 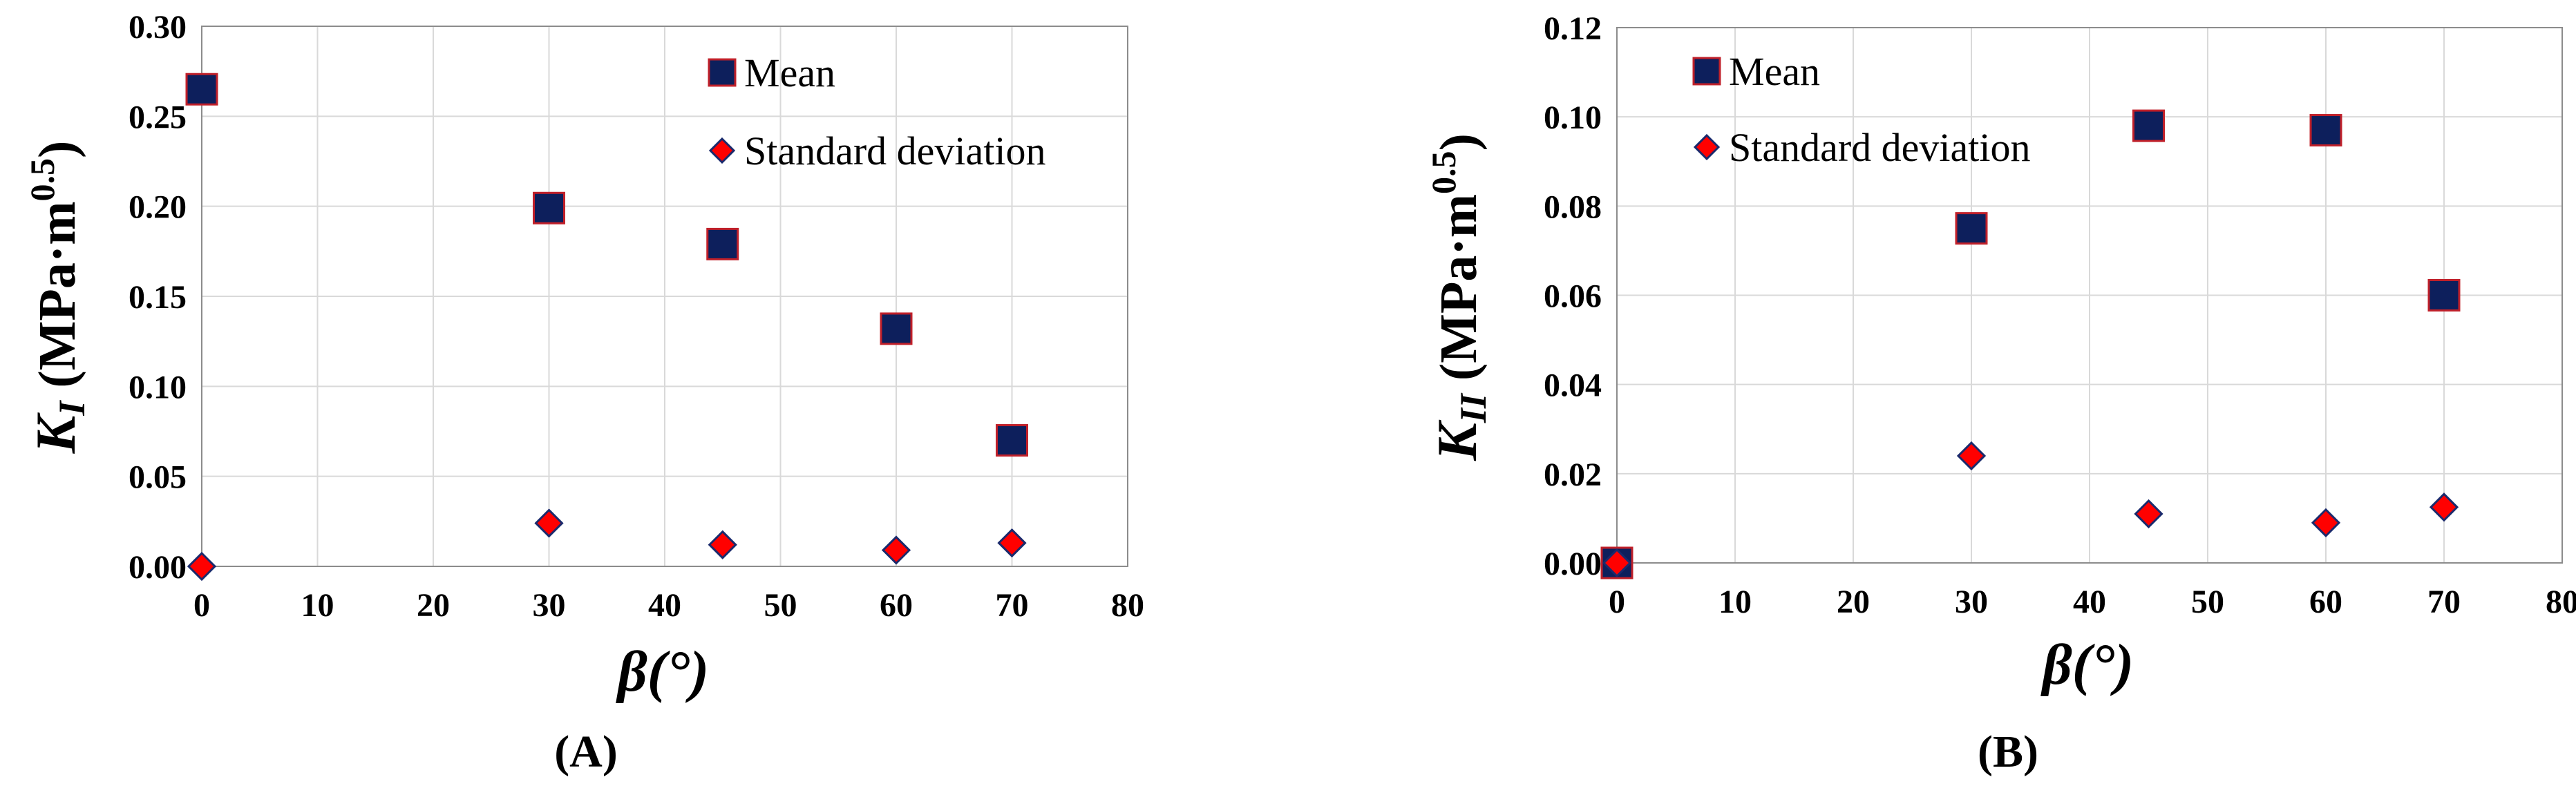 What do you see at coordinates (2008, 752) in the screenshot?
I see `panel-label: (B)` at bounding box center [2008, 752].